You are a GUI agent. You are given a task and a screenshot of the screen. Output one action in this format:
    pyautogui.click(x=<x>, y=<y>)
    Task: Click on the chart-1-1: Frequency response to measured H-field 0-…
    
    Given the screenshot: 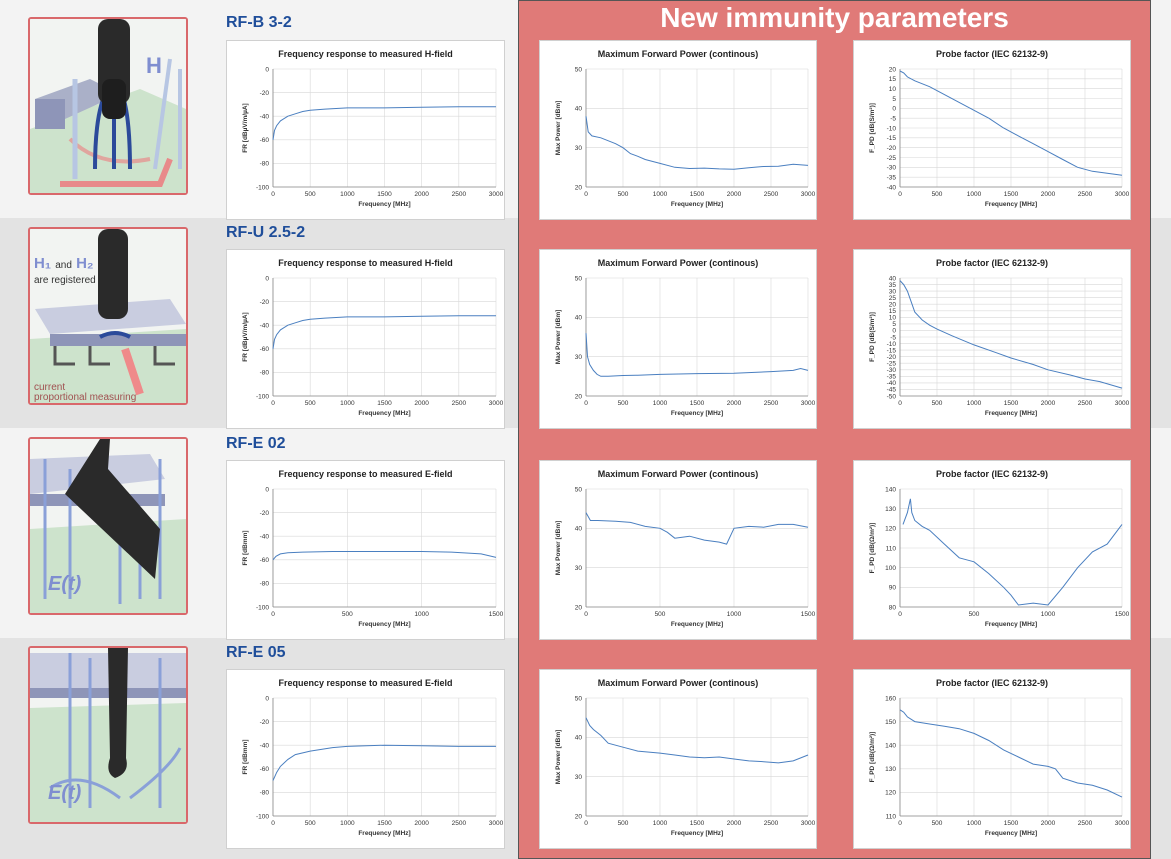 What is the action you would take?
    pyautogui.click(x=365, y=130)
    